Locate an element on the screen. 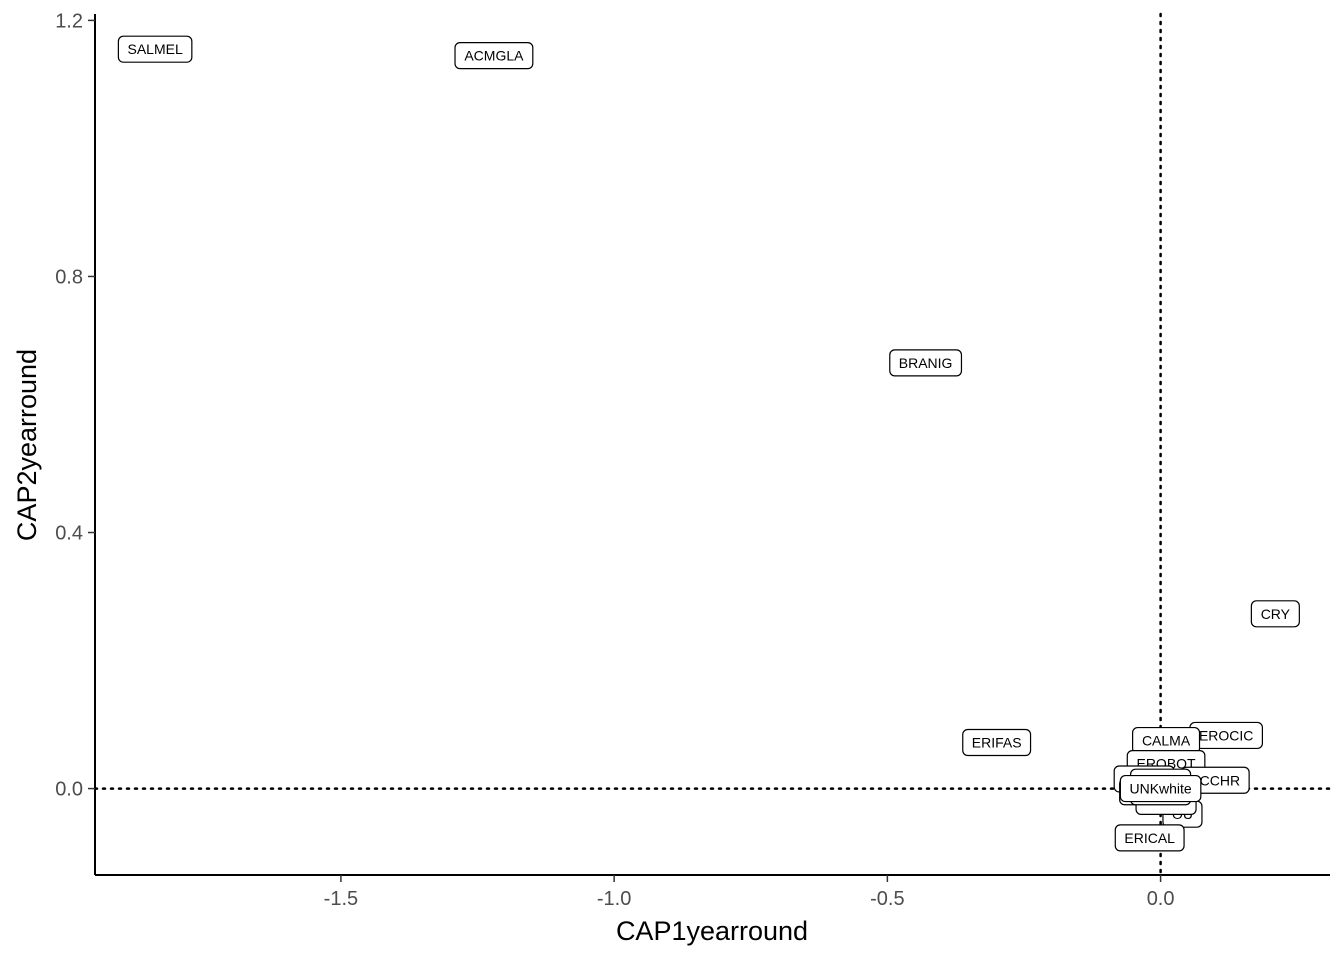 Image resolution: width=1344 pixels, height=960 pixels. point-label: ERICAL is located at coordinates (1149, 838).